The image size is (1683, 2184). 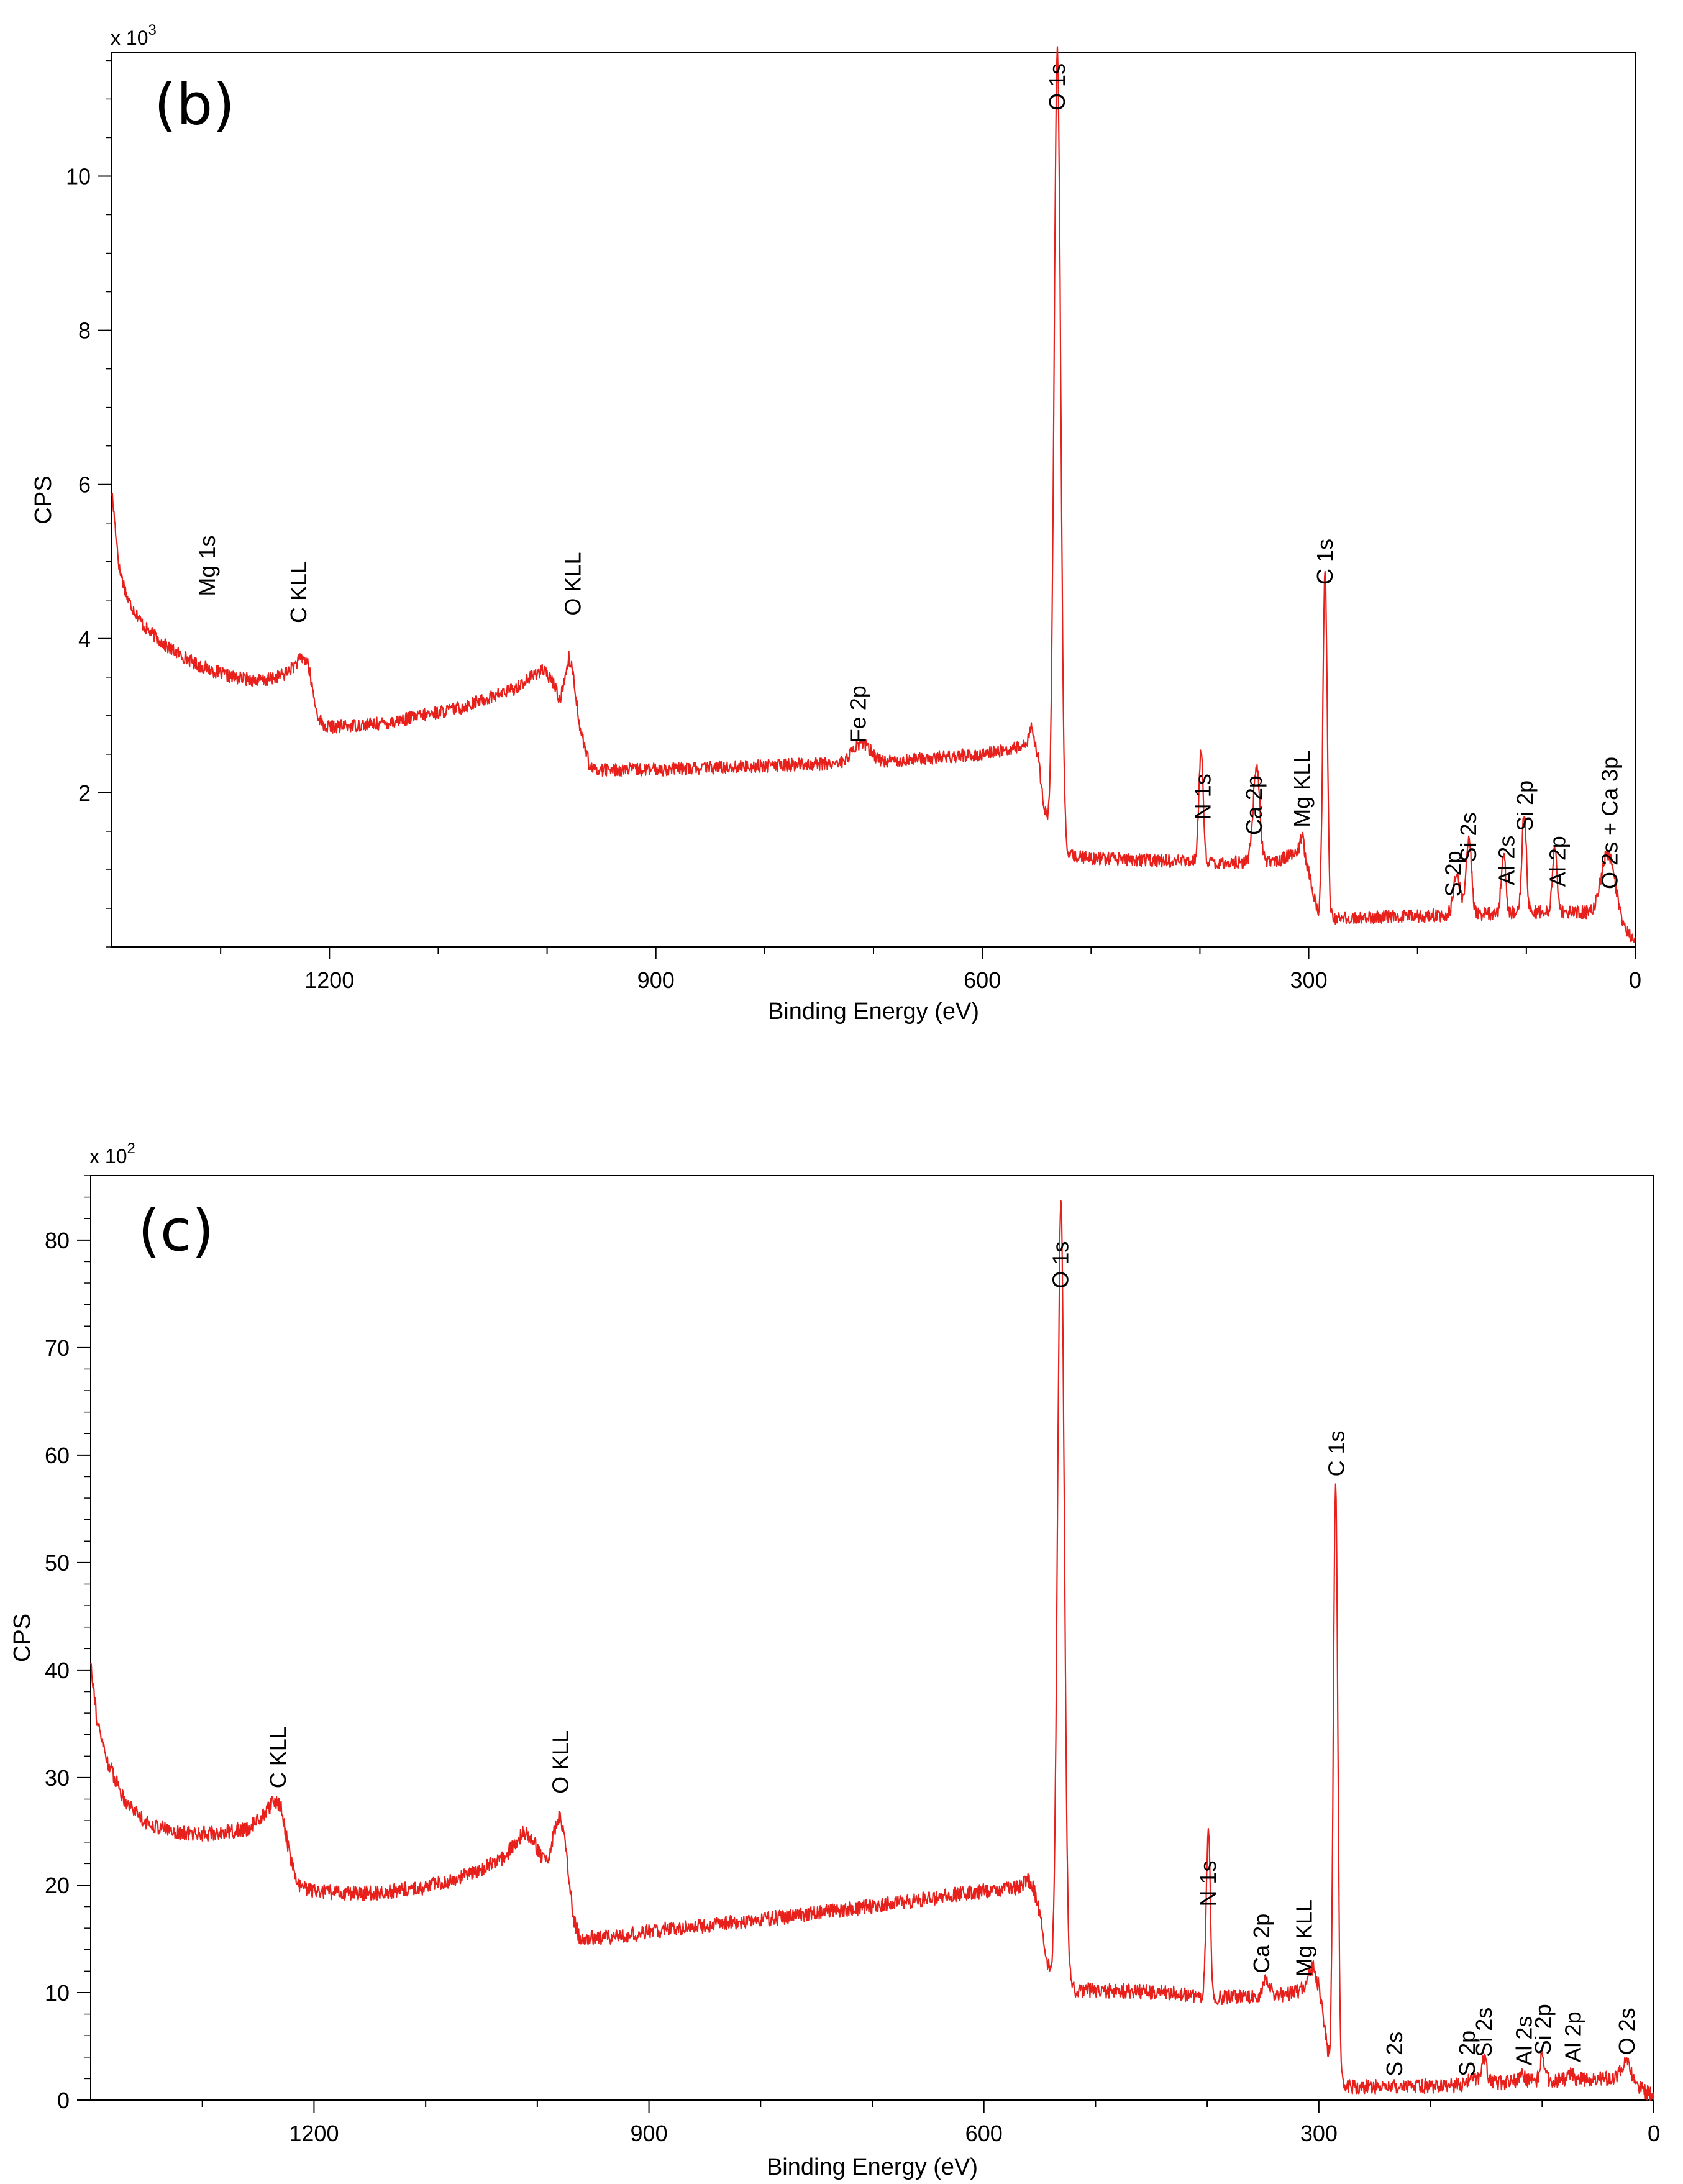 I want to click on peak-label-c-11: Si 2p, so click(x=1543, y=2029).